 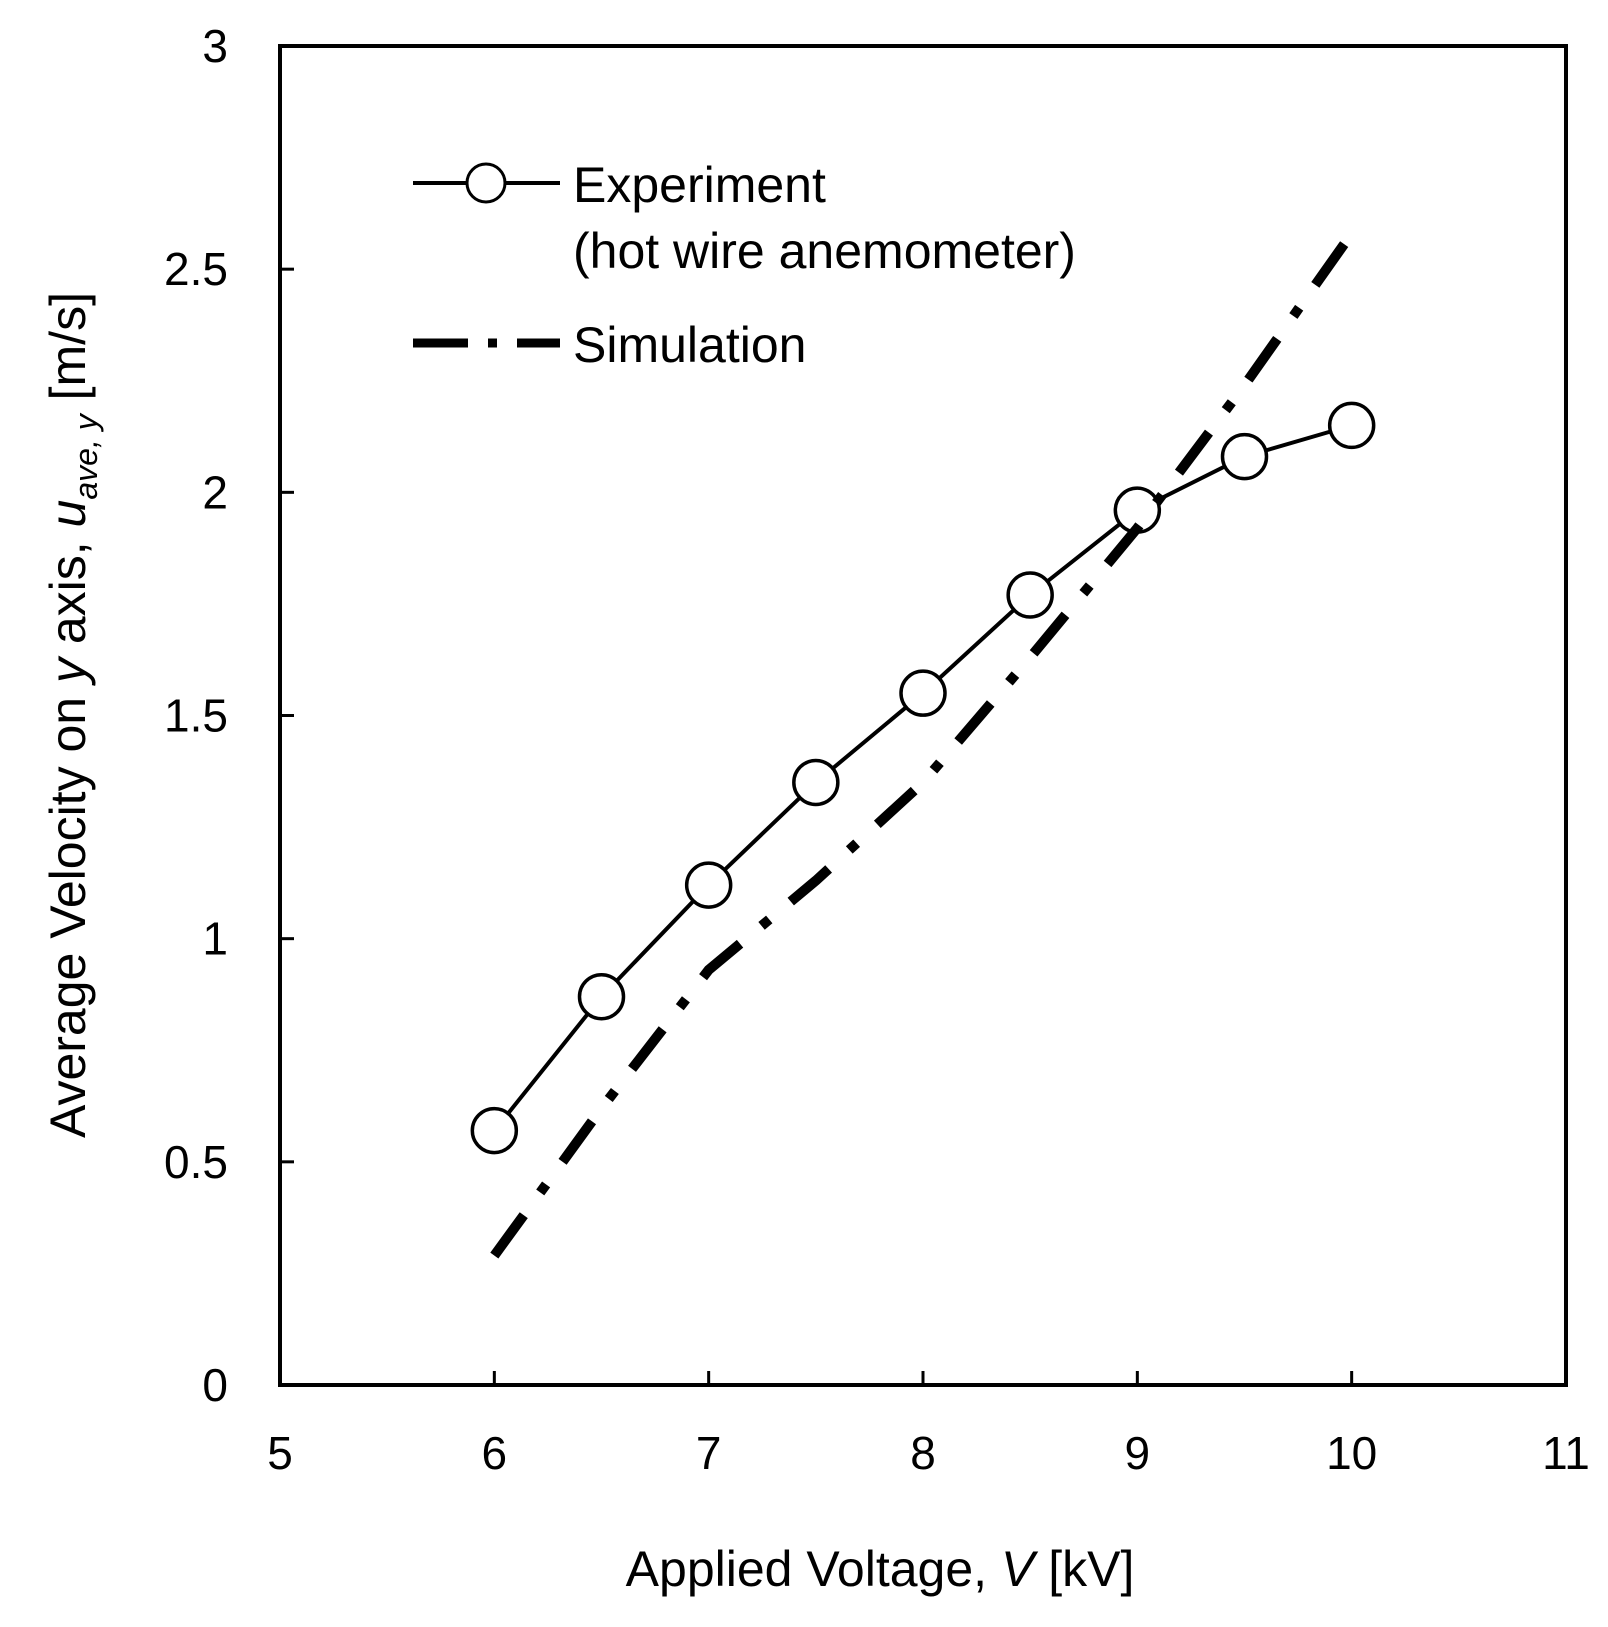 What do you see at coordinates (699, 185) in the screenshot?
I see `legend-experiment-label: Experiment` at bounding box center [699, 185].